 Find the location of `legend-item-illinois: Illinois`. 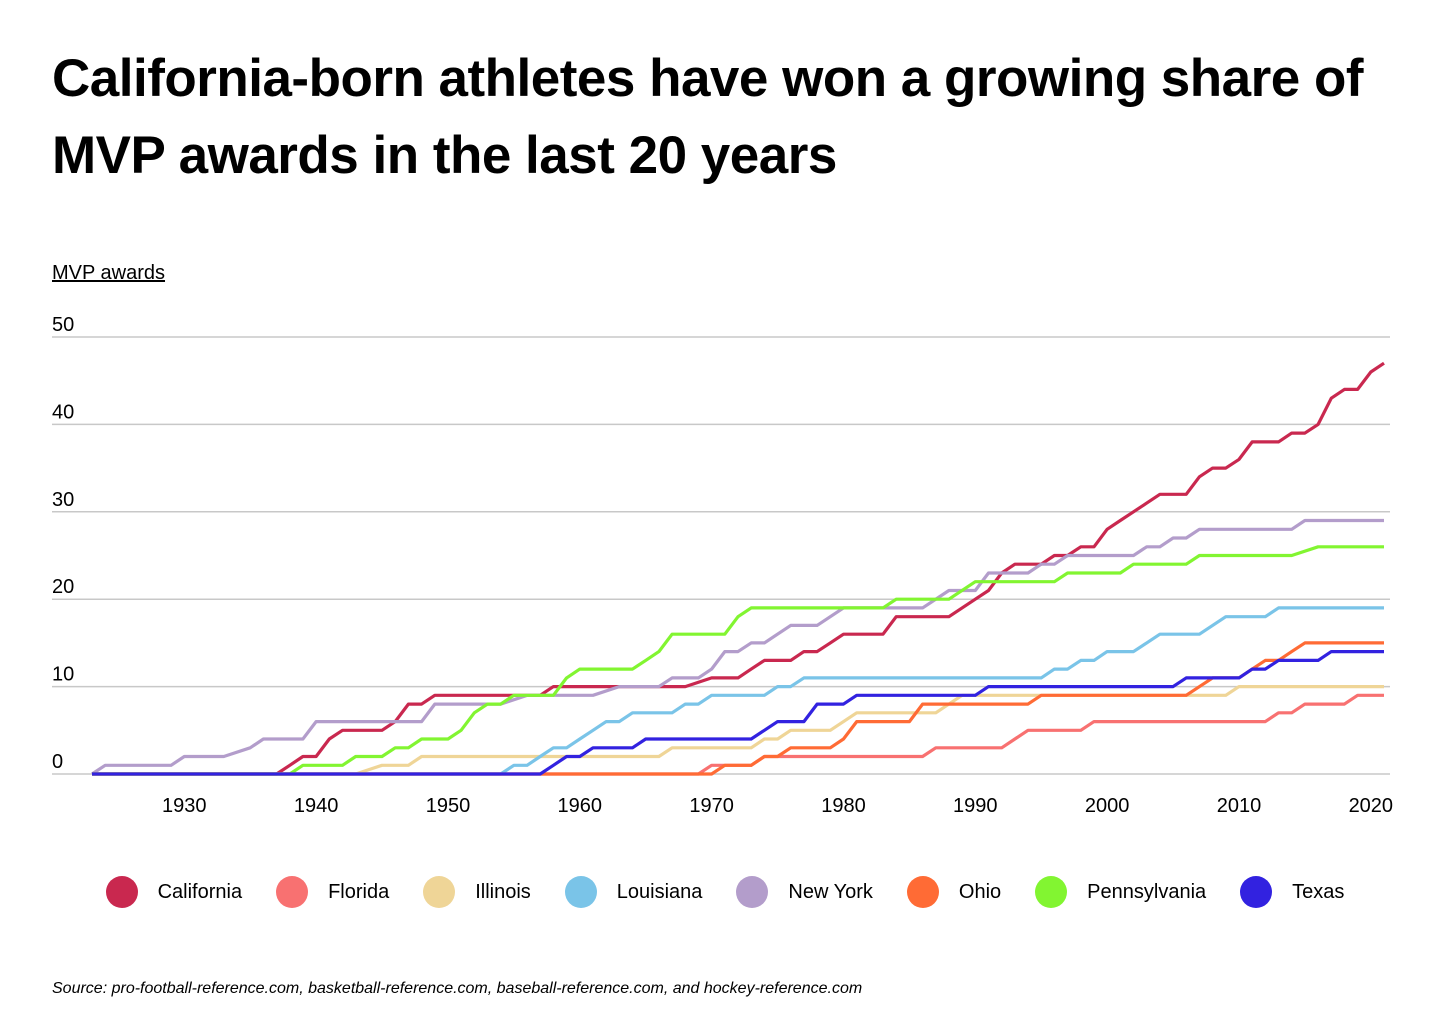

legend-item-illinois: Illinois is located at coordinates (477, 892).